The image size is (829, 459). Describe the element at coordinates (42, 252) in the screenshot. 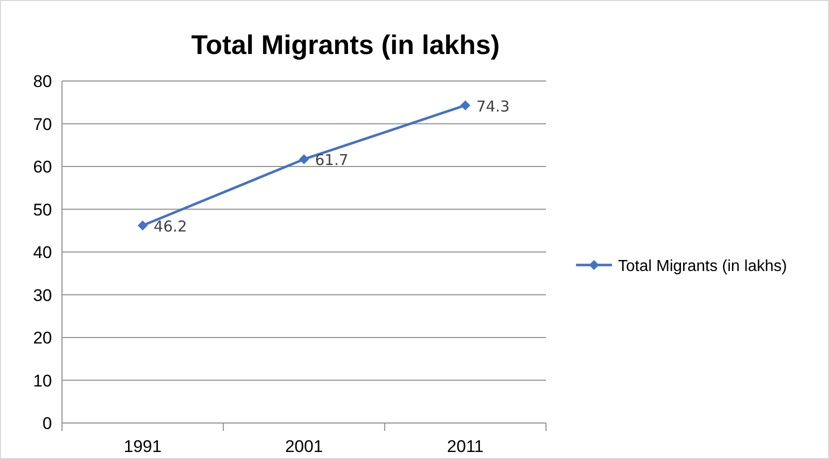

I see `y-tick-label: 40` at that location.